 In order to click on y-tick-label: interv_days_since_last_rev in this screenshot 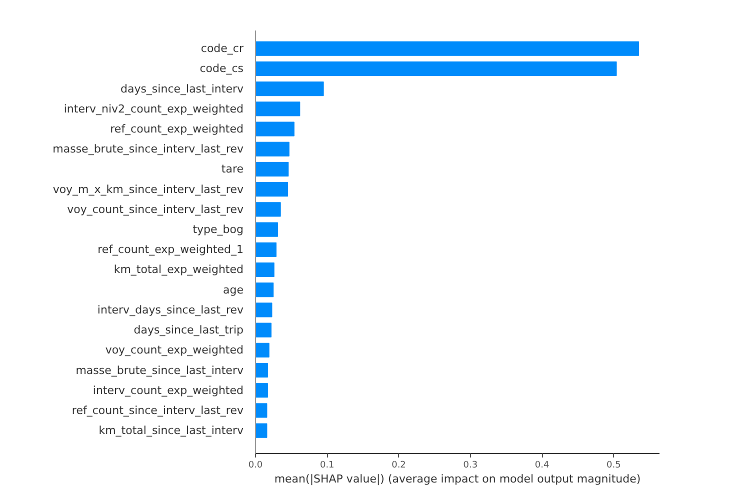, I will do `click(170, 309)`.